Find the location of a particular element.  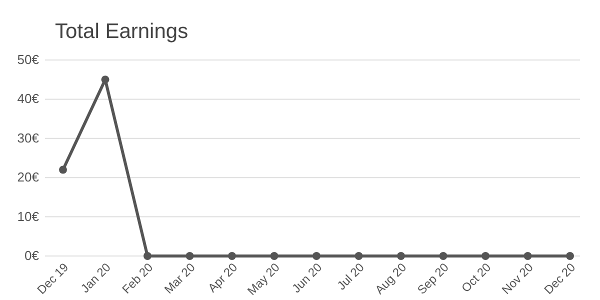

x-tick-label: Dec 20 is located at coordinates (559, 279).